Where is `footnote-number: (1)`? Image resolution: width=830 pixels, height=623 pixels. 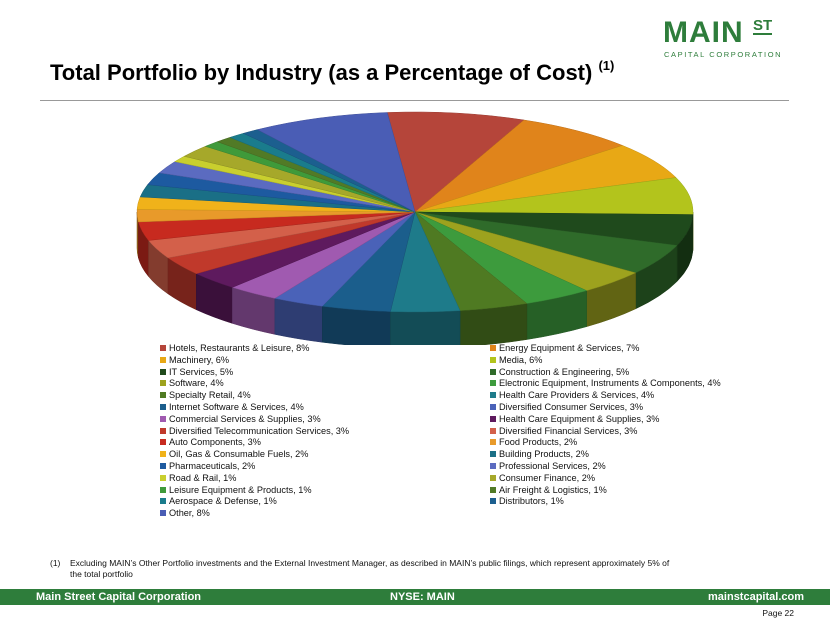
footnote-number: (1) is located at coordinates (55, 563).